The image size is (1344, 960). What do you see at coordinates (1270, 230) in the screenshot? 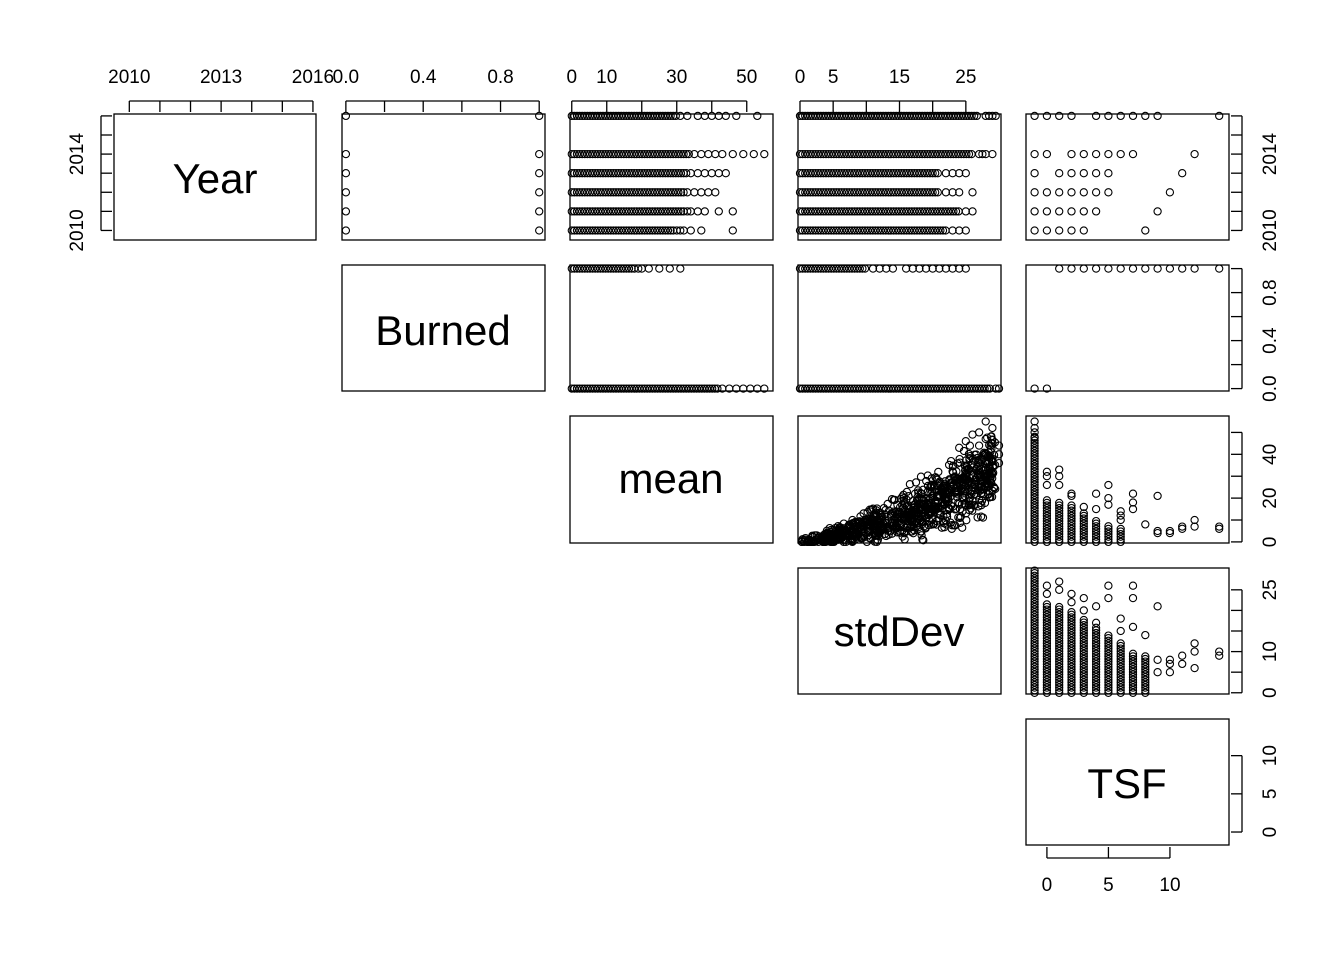
I see `right-tick-label-year: 2010` at bounding box center [1270, 230].